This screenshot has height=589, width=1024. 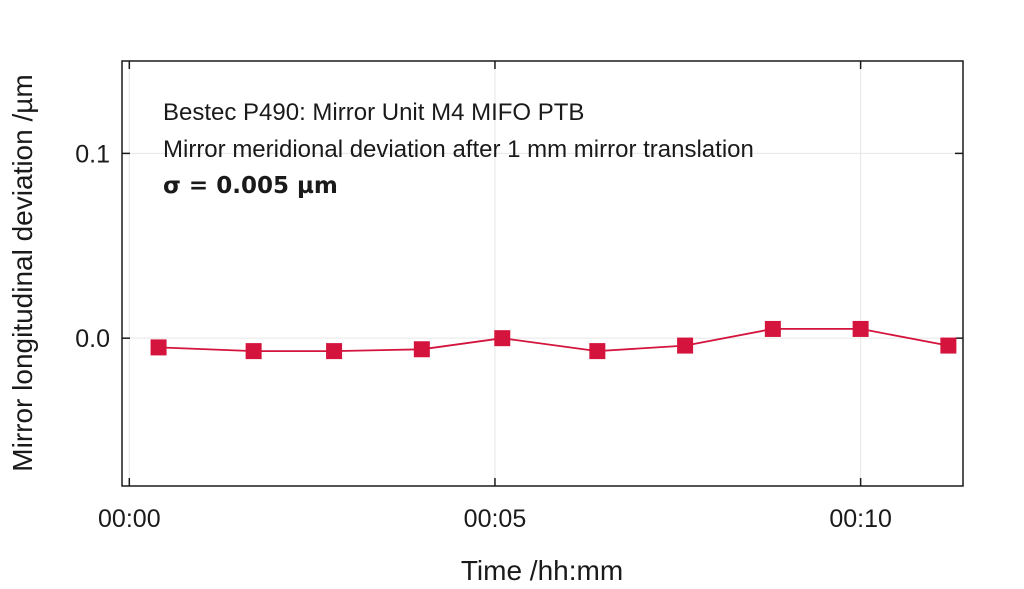 What do you see at coordinates (92, 154) in the screenshot?
I see `y-tick-label: 0.1` at bounding box center [92, 154].